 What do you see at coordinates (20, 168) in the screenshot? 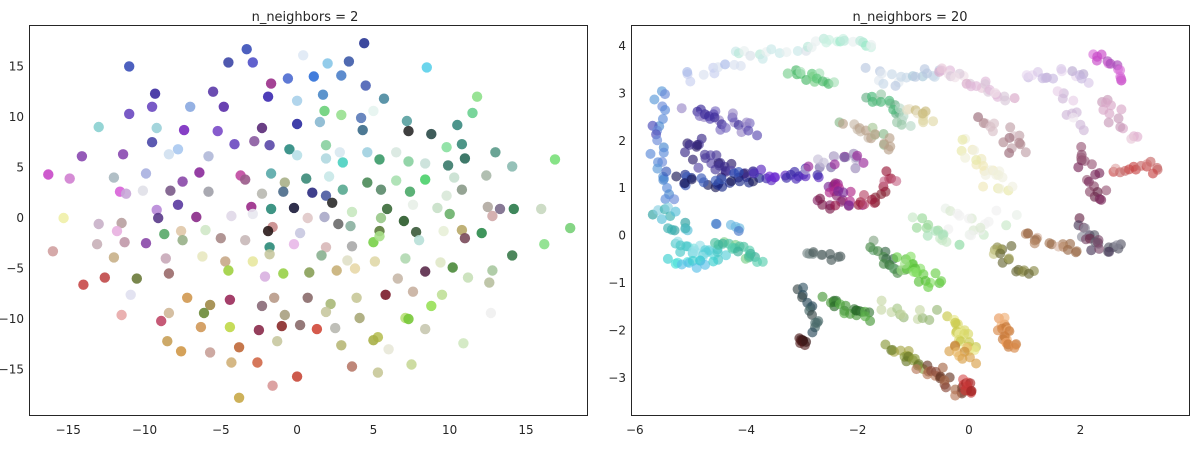
I see `y-tick-label: 5` at bounding box center [20, 168].